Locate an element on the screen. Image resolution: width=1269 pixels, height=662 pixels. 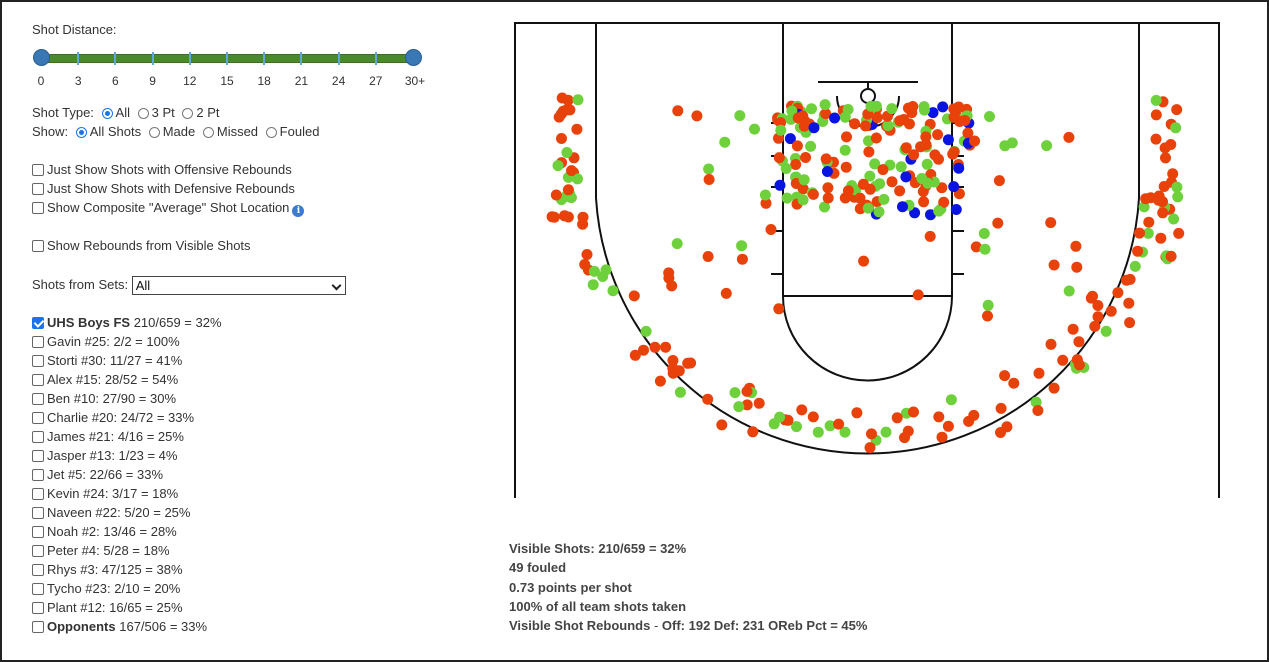
player-label: Jet #5: 22/66 = 33% is located at coordinates (105, 474).